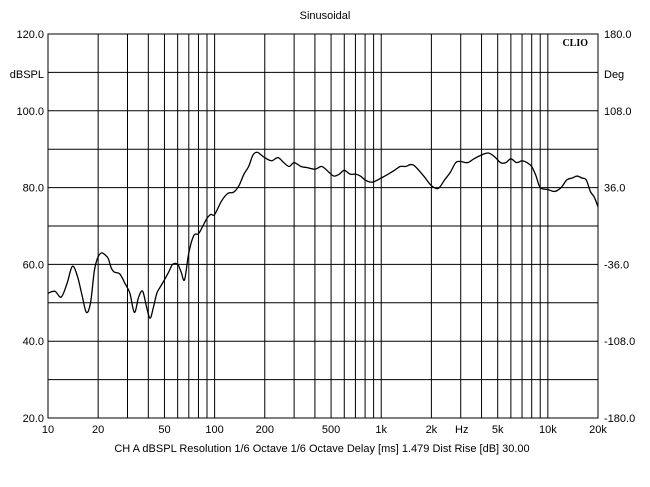  Describe the element at coordinates (30, 112) in the screenshot. I see `y-tick-label-left: 100.0` at that location.